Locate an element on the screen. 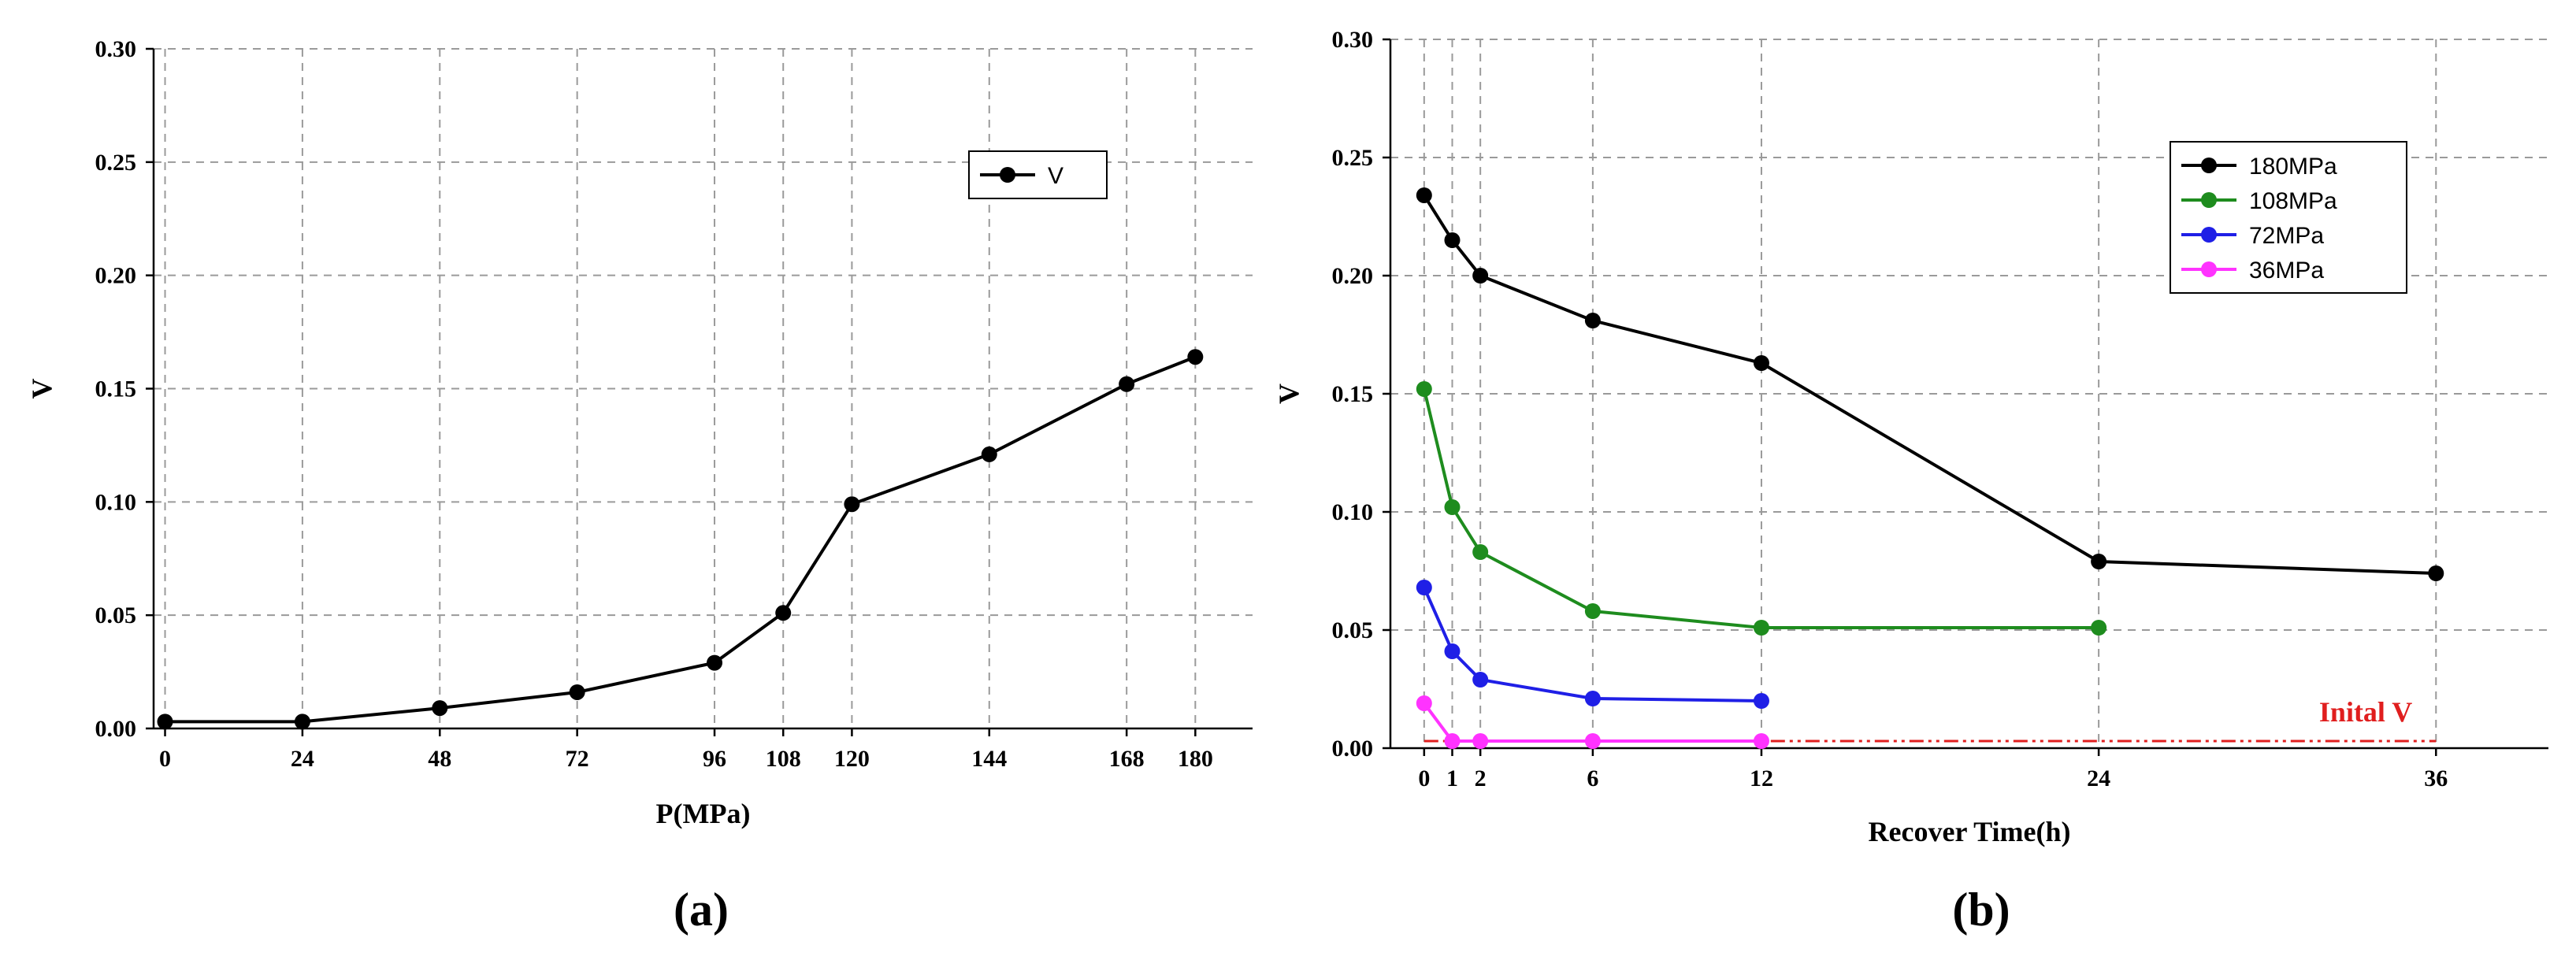 This screenshot has width=2576, height=960. x-axis-label: Recover Time(h) is located at coordinates (1970, 831).